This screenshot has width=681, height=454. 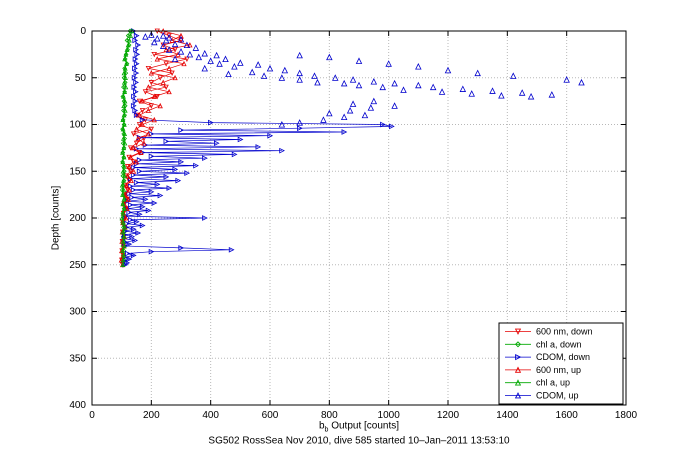 What do you see at coordinates (518, 344) in the screenshot?
I see `legend-marker-d-icon` at bounding box center [518, 344].